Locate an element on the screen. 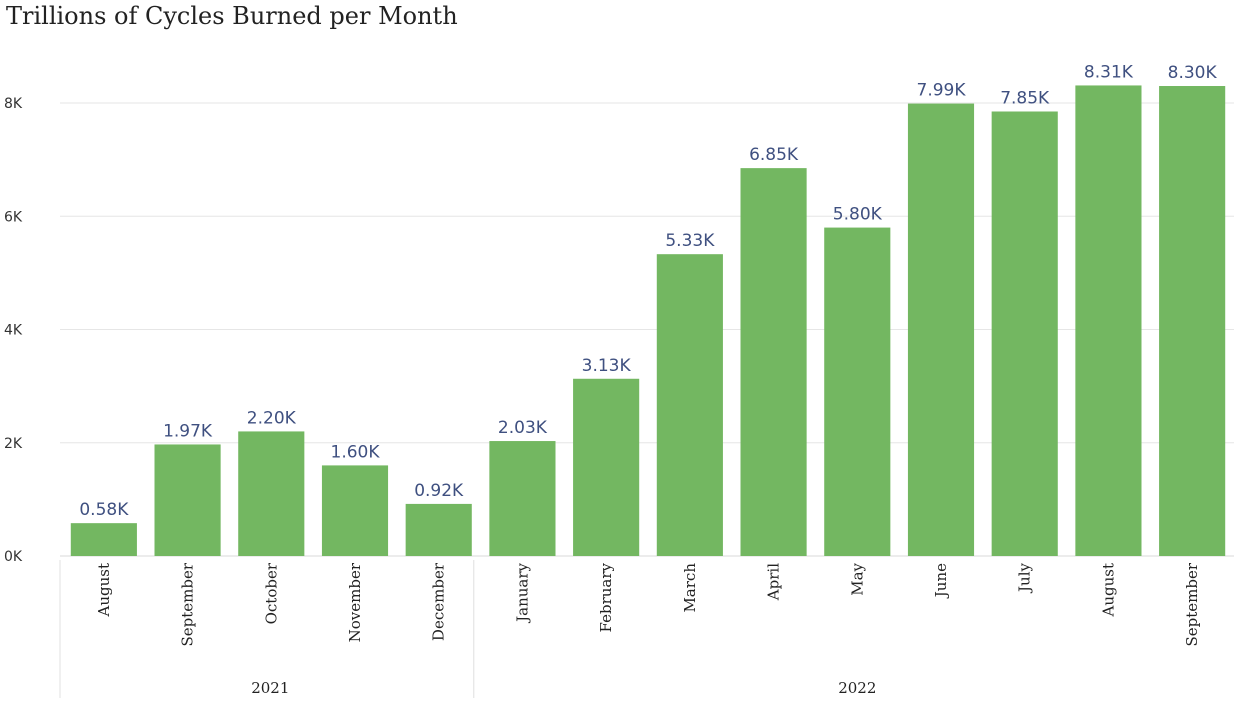  y-tick-label: 2K is located at coordinates (13, 444).